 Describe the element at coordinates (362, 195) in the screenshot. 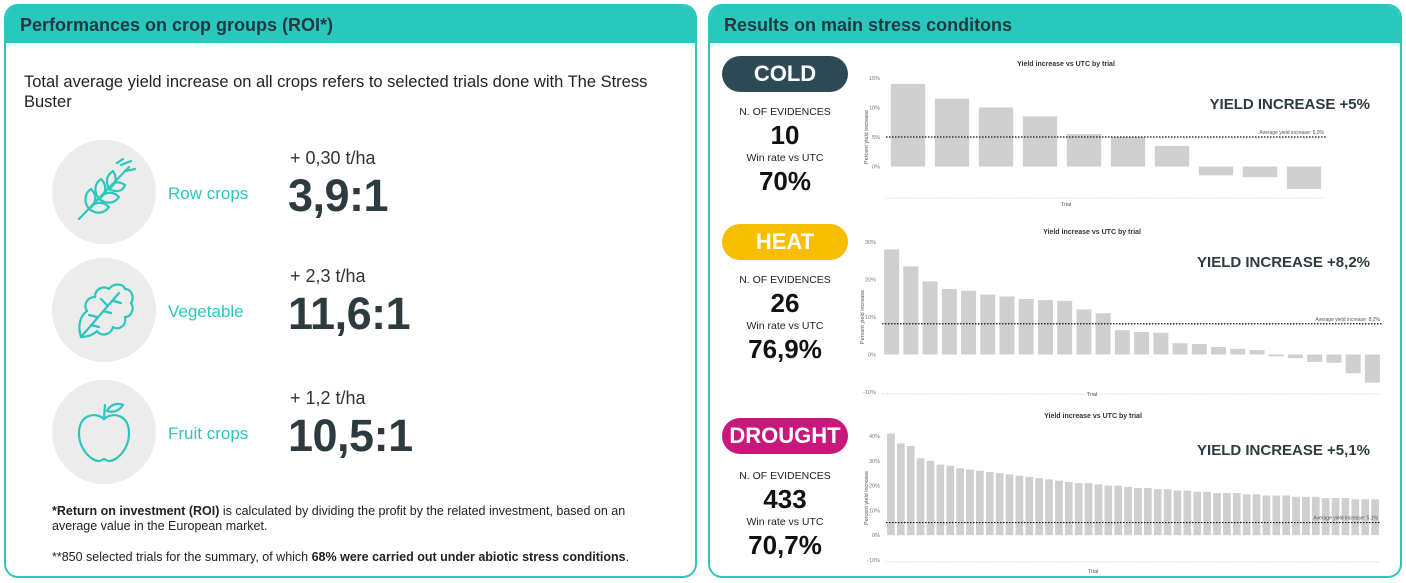

I see `crop-row-row-crops: Row crops + 0,30 t/ha 3,9:1` at that location.